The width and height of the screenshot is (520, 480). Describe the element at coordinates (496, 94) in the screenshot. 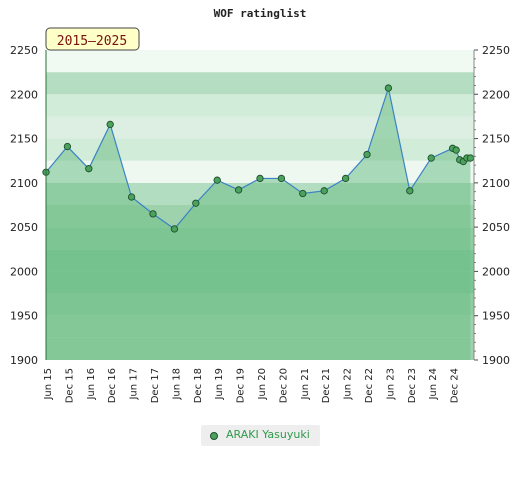

I see `y-tick-label-right: 2200` at that location.